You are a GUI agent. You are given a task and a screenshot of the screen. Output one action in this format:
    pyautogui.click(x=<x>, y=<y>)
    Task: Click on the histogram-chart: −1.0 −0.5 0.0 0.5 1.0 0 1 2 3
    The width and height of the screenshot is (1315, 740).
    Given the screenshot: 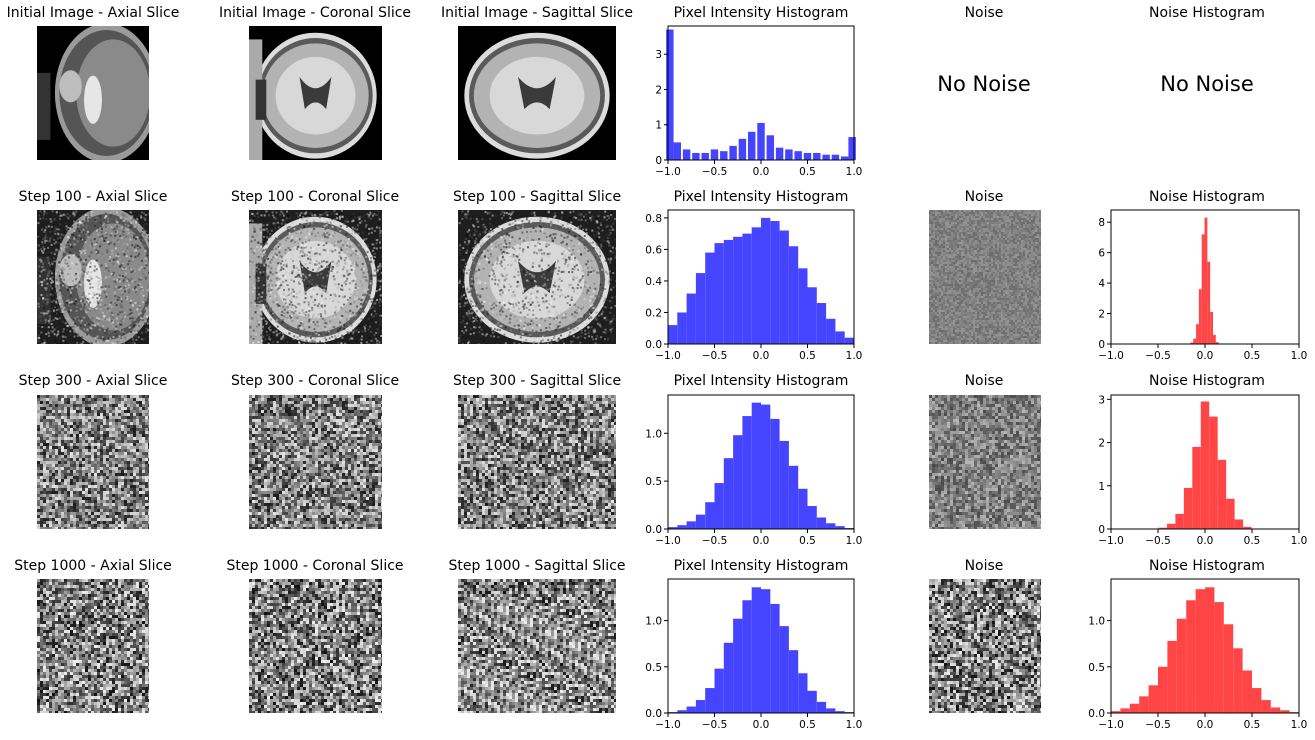 What is the action you would take?
    pyautogui.click(x=1202, y=470)
    